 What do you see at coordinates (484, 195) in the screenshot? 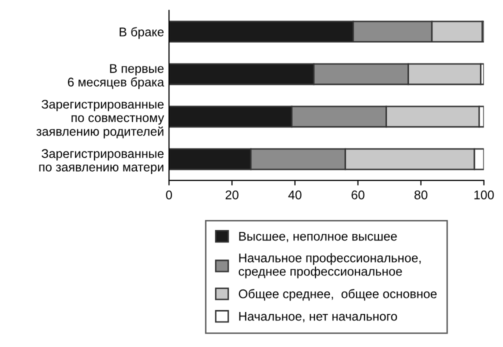
I see `x-tick-label: 100` at bounding box center [484, 195].